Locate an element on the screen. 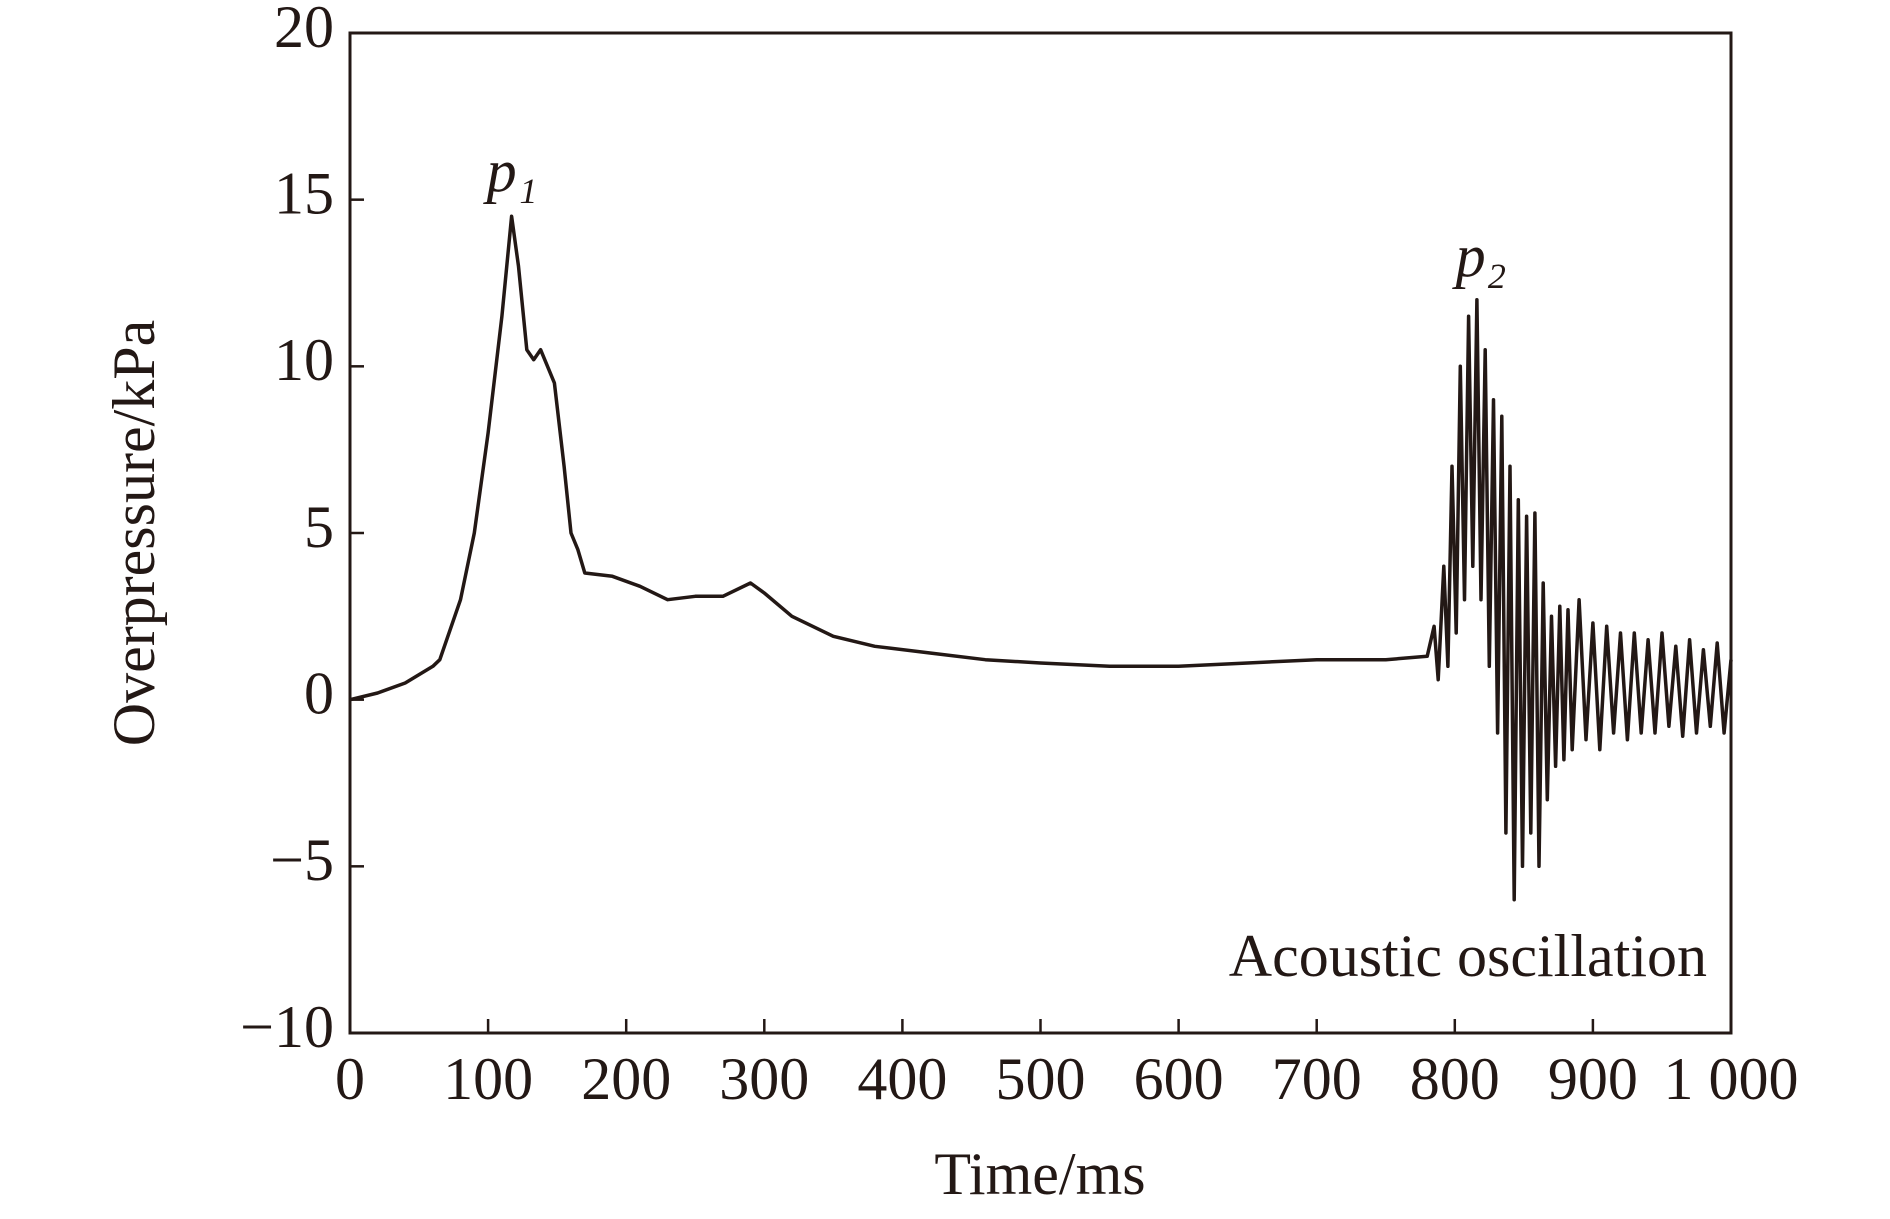  x-tick-label: 1 000 is located at coordinates (1731, 1079).